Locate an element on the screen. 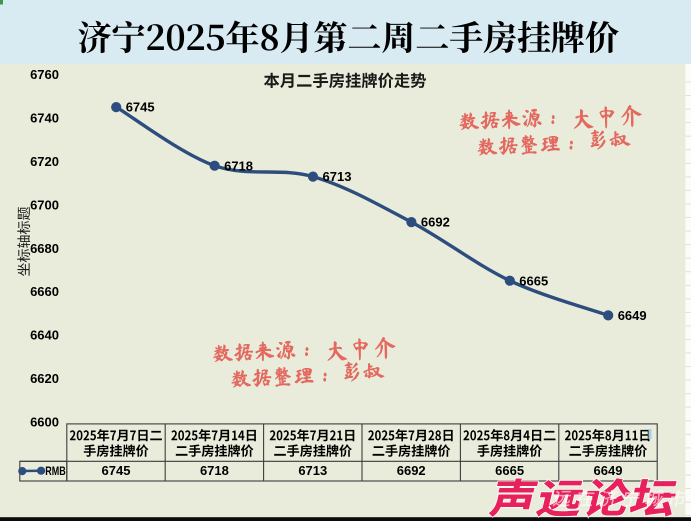  svg-text: 6720 is located at coordinates (44, 161).